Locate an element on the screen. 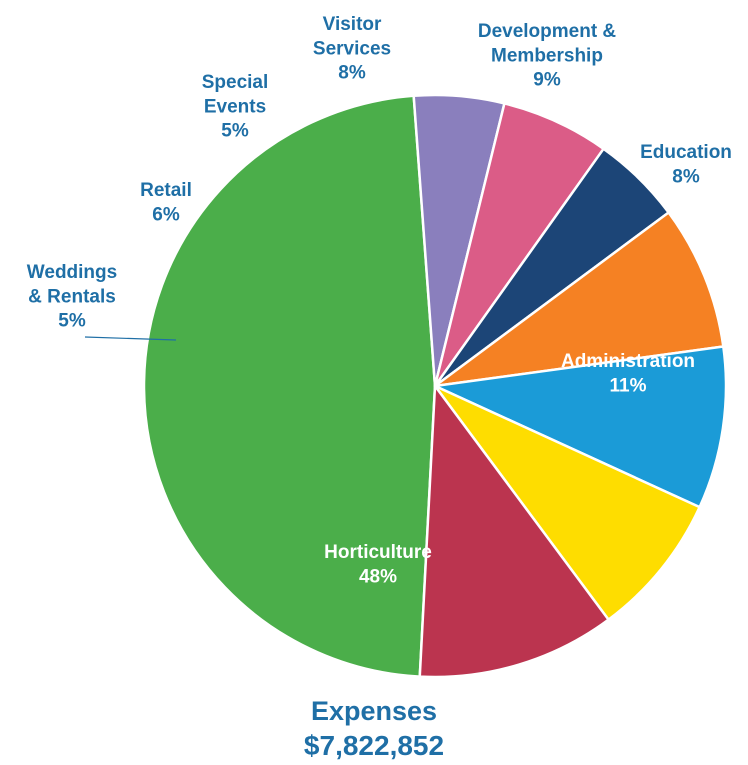  value-visitor-services: 8% is located at coordinates (352, 73).